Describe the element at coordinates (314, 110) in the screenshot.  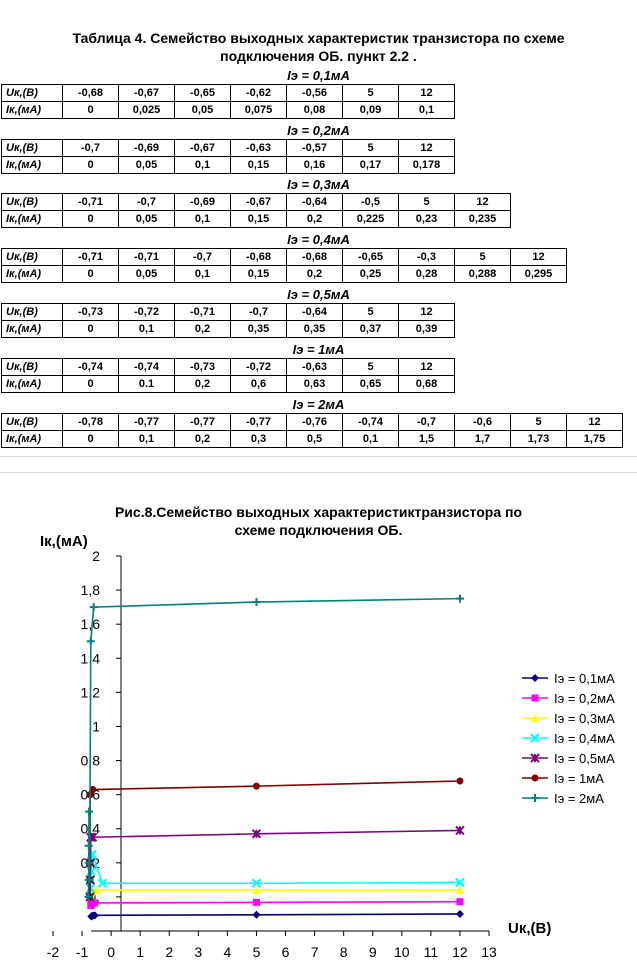
I see `value-cell: 0,08` at that location.